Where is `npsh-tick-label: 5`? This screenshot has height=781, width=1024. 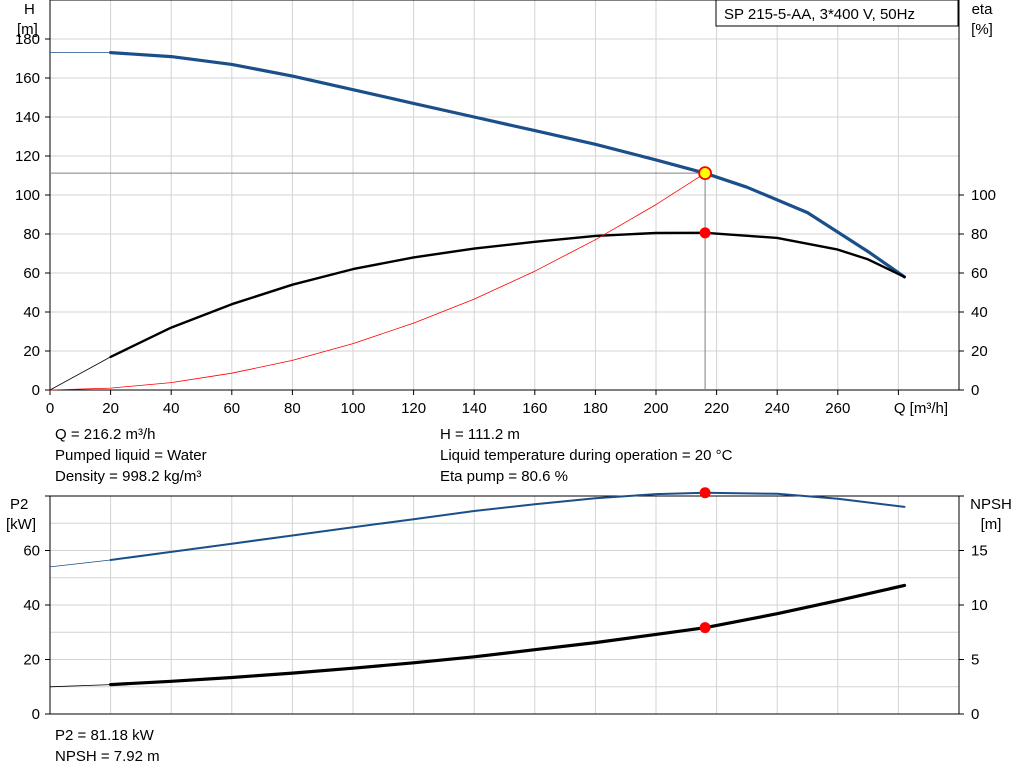 npsh-tick-label: 5 is located at coordinates (975, 660).